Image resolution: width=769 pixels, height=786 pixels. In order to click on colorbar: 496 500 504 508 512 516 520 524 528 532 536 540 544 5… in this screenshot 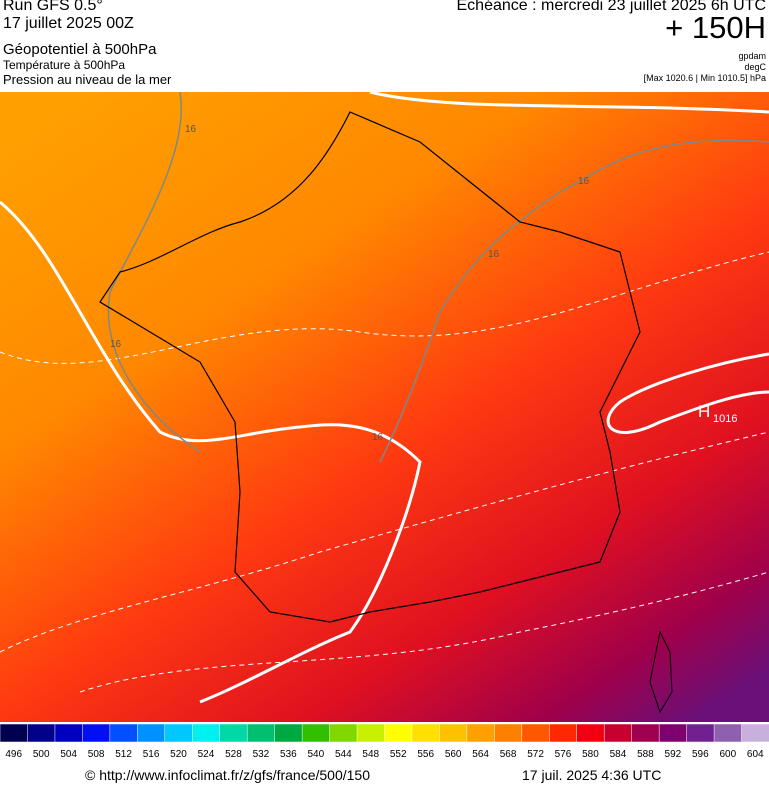, I will do `click(384, 741)`.